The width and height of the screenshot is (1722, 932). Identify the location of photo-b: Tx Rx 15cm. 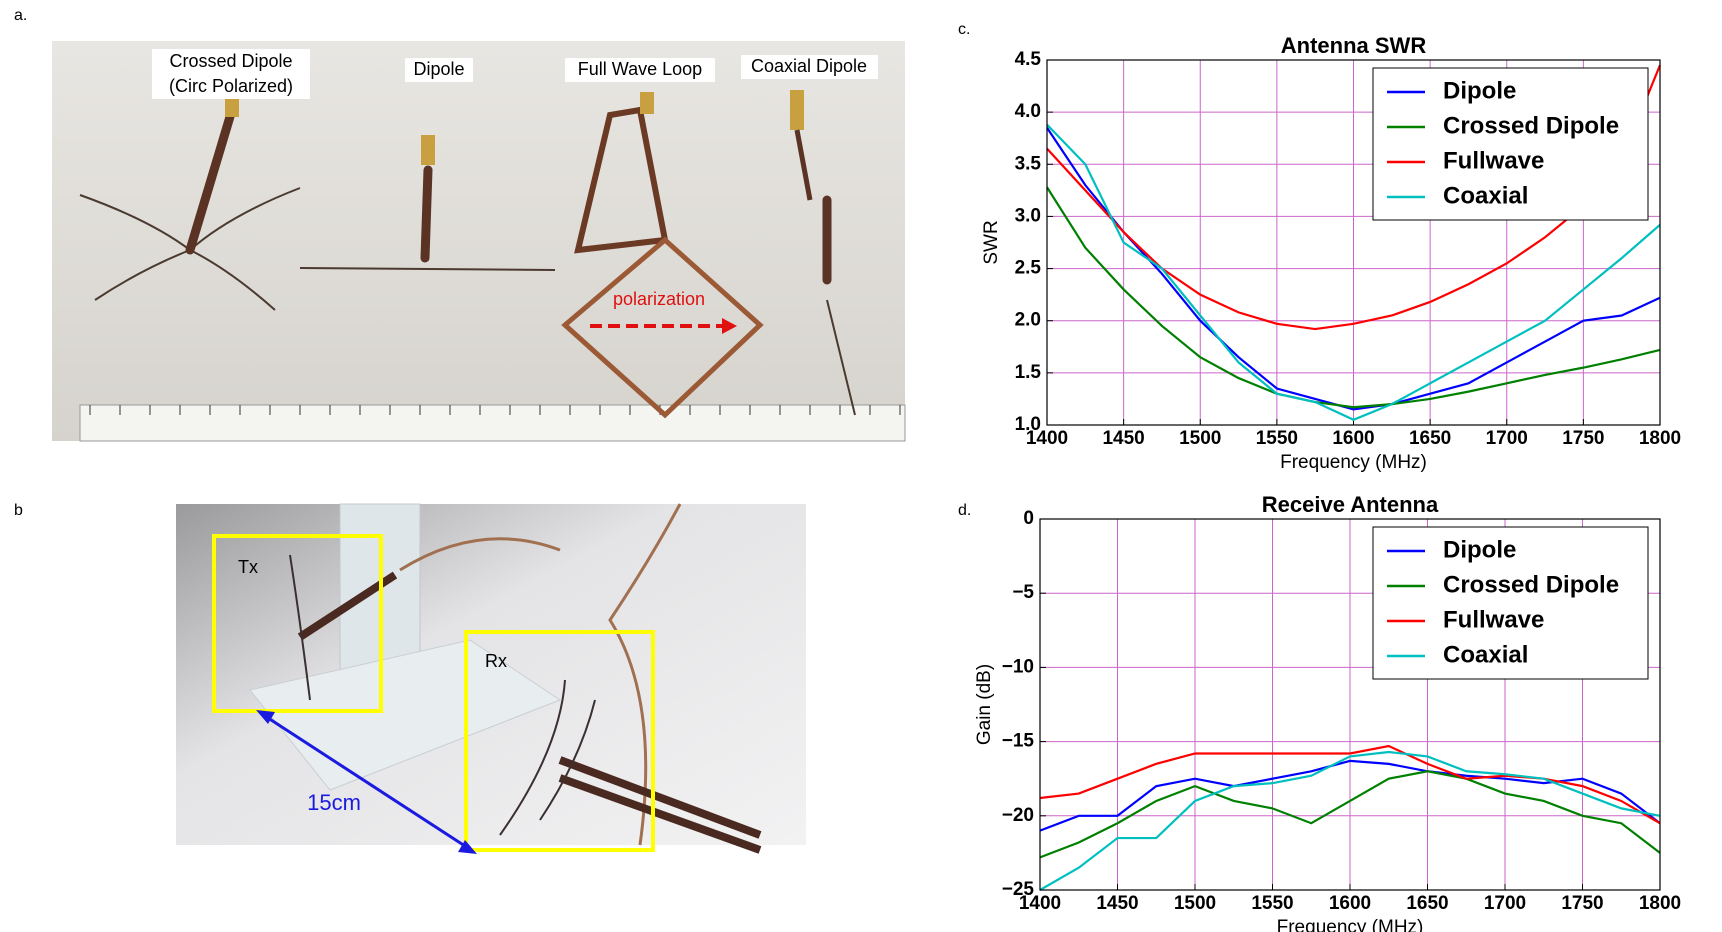
(491, 678).